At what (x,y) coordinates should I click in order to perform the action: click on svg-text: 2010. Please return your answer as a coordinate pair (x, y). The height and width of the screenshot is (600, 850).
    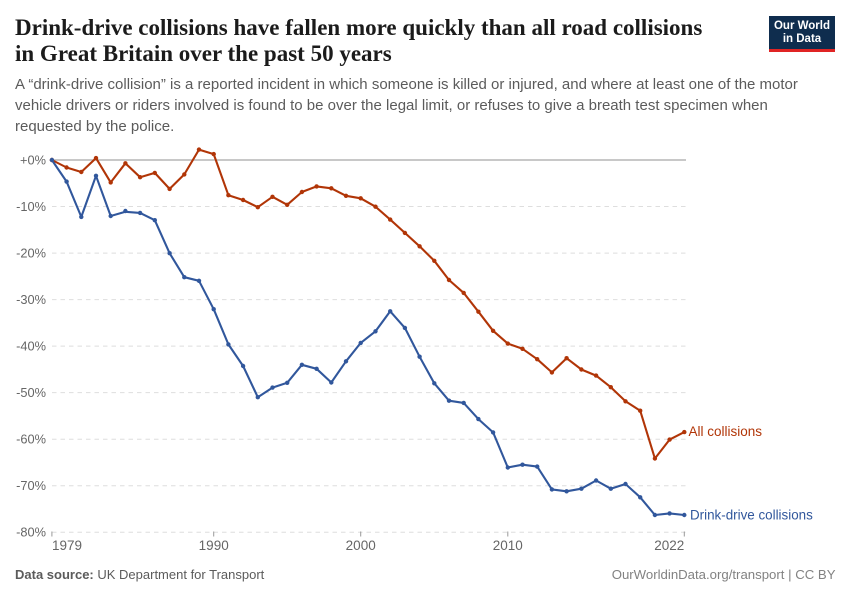
    Looking at the image, I should click on (508, 545).